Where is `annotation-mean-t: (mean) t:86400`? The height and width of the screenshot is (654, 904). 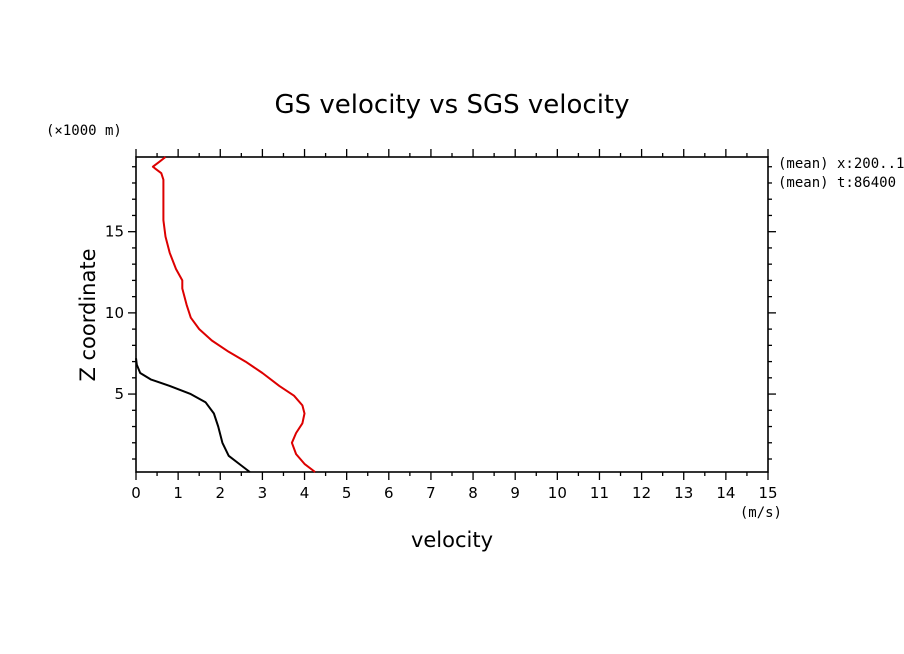 annotation-mean-t: (mean) t:86400 is located at coordinates (837, 183).